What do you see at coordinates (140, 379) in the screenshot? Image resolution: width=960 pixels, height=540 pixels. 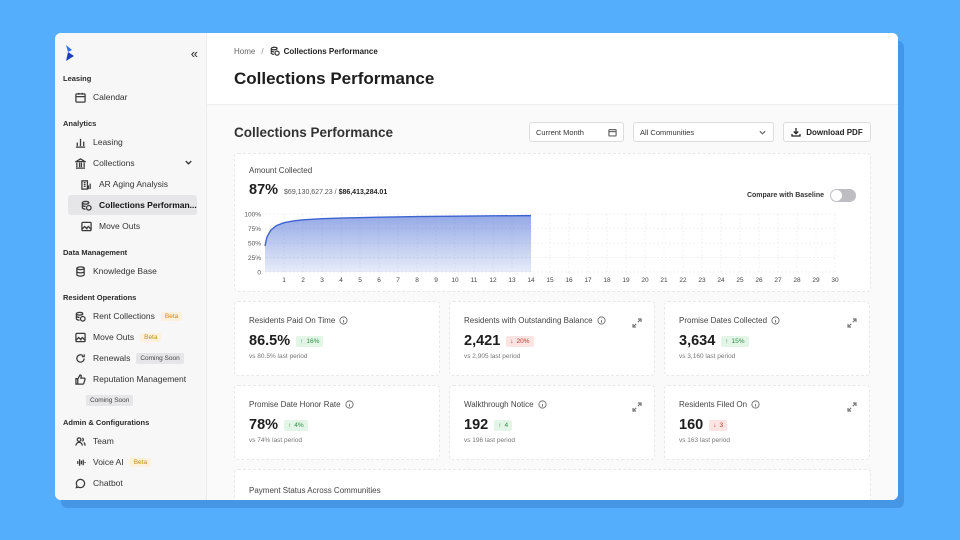 I see `sidebar-item-label: Reputation Management` at bounding box center [140, 379].